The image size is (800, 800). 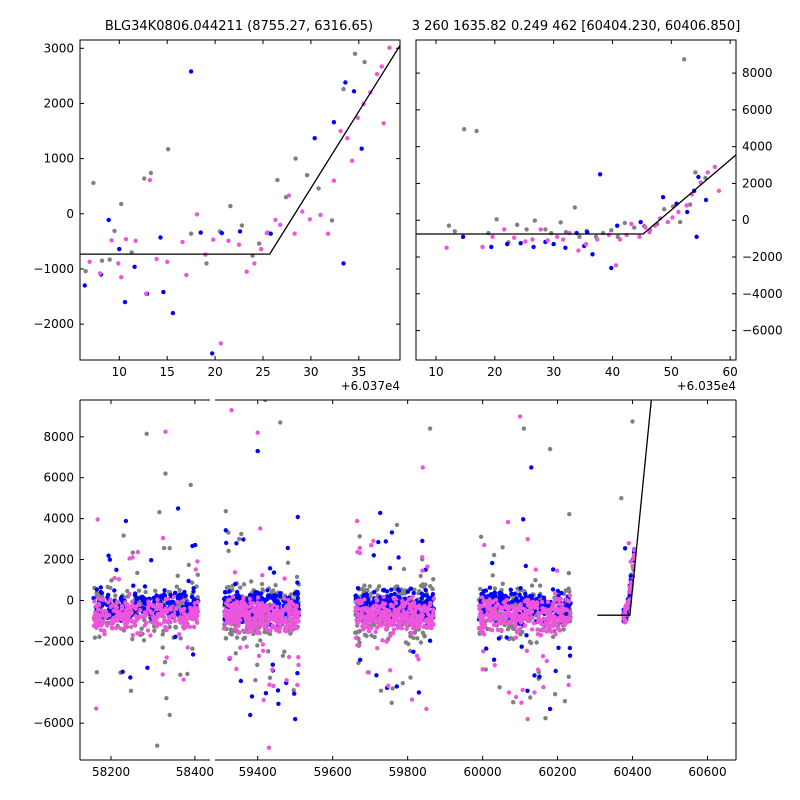 What do you see at coordinates (527, 719) in the screenshot?
I see `full-lightcurve-pink-point` at bounding box center [527, 719].